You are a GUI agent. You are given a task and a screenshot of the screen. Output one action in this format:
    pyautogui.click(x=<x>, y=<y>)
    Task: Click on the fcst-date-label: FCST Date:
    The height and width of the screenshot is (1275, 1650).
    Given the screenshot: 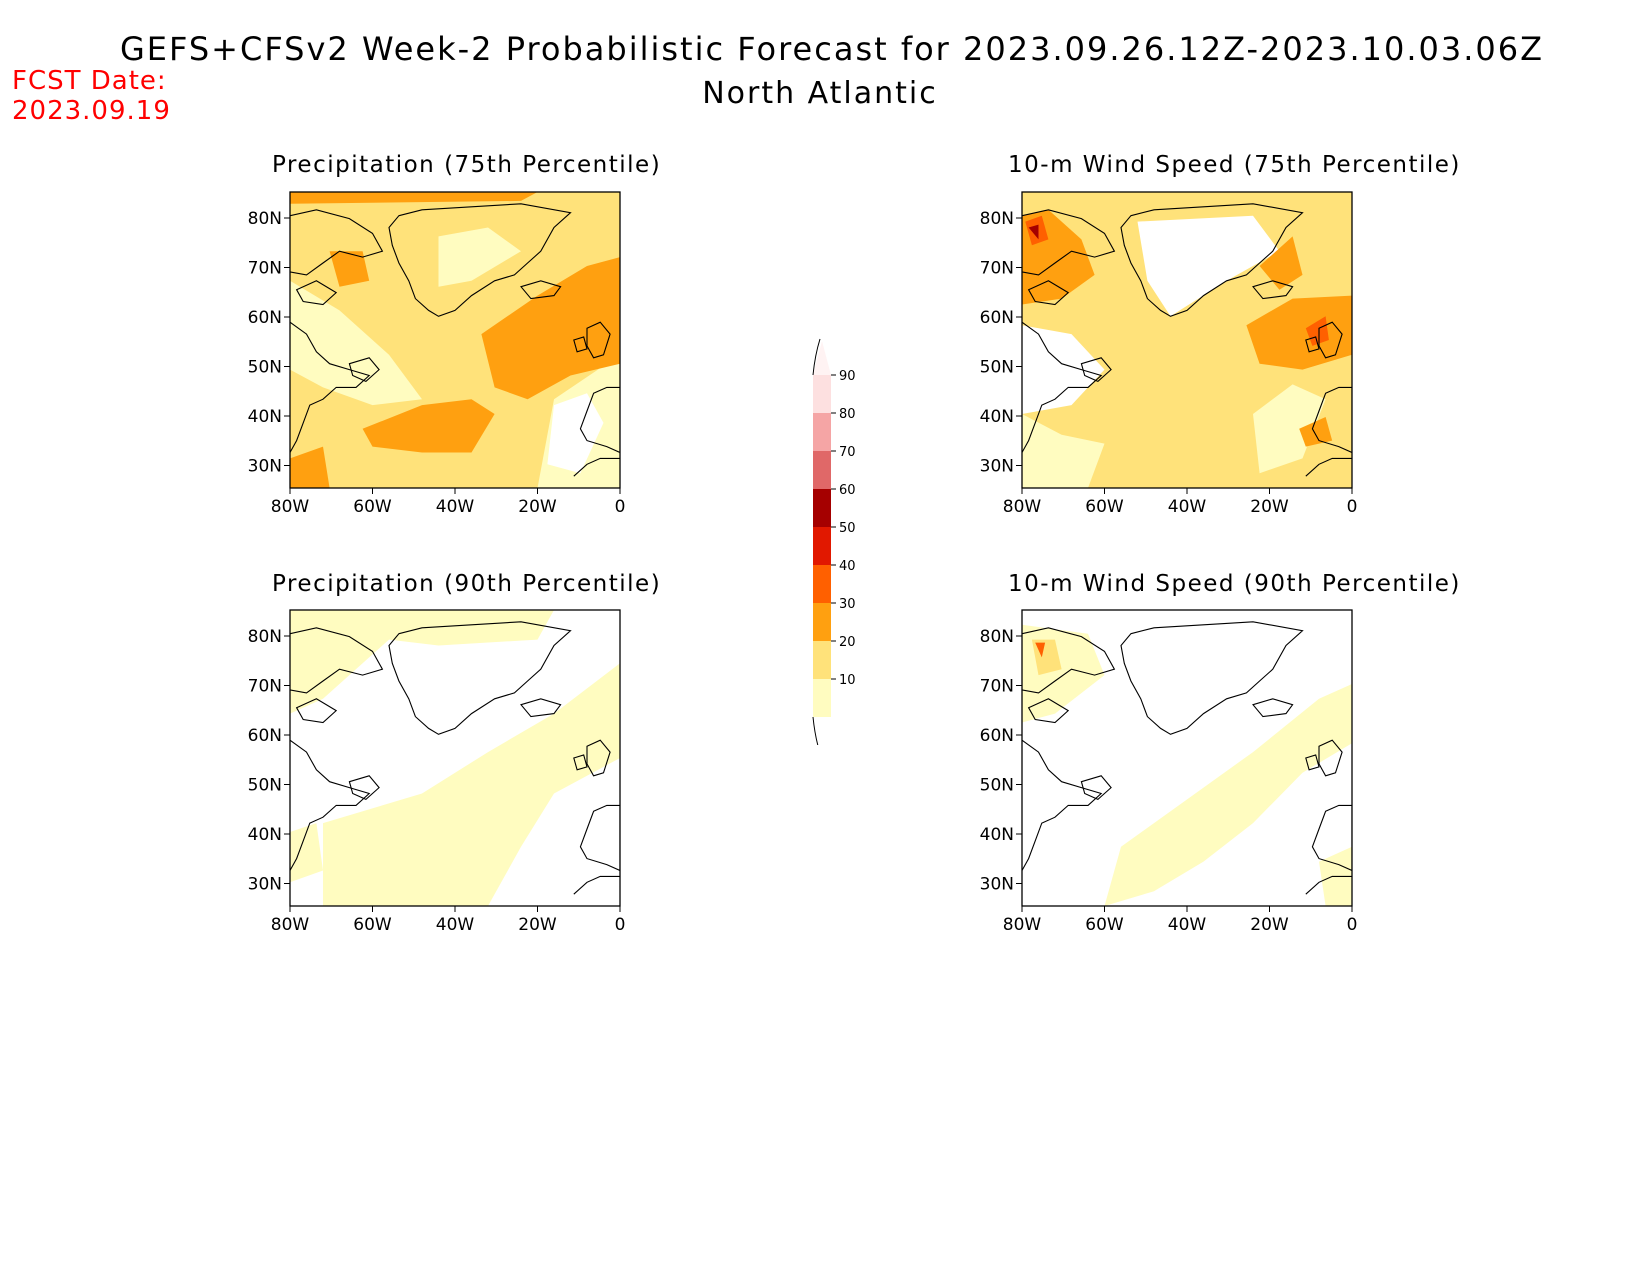 What is the action you would take?
    pyautogui.click(x=89, y=81)
    